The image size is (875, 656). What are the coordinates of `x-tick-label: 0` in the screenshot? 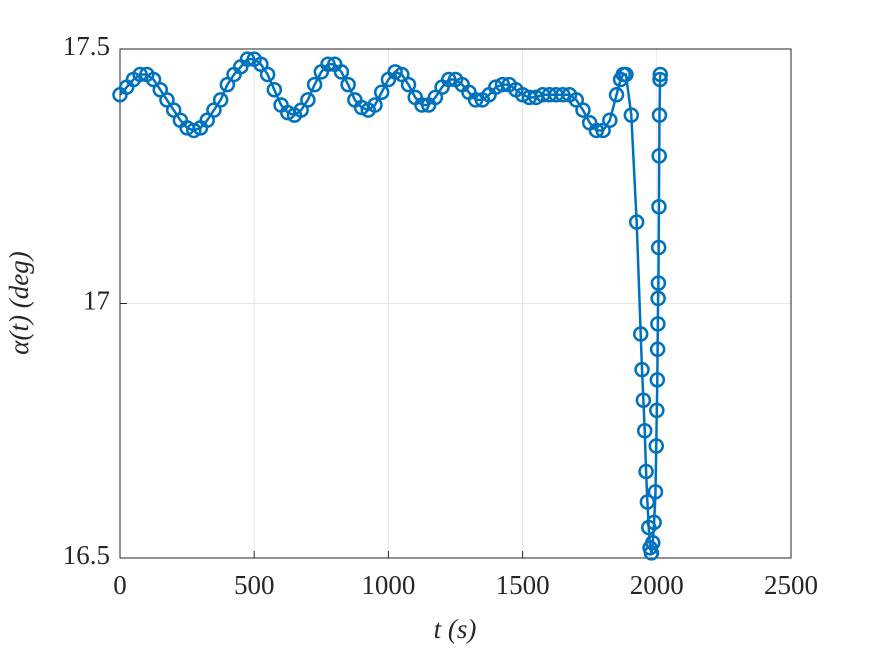 It's located at (120, 585).